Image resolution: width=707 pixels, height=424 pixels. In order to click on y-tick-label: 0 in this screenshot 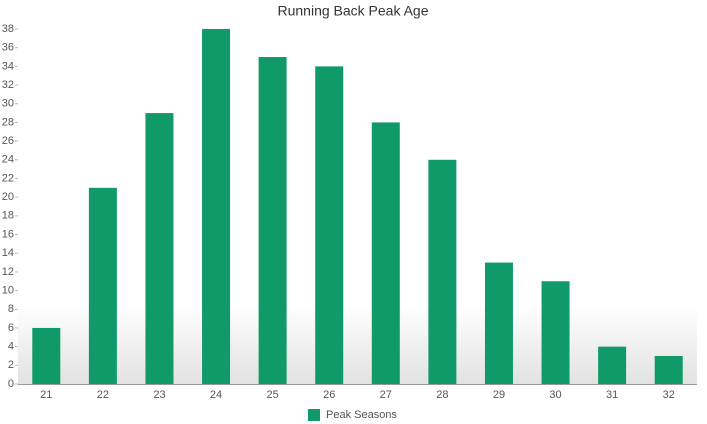, I will do `click(11, 384)`.